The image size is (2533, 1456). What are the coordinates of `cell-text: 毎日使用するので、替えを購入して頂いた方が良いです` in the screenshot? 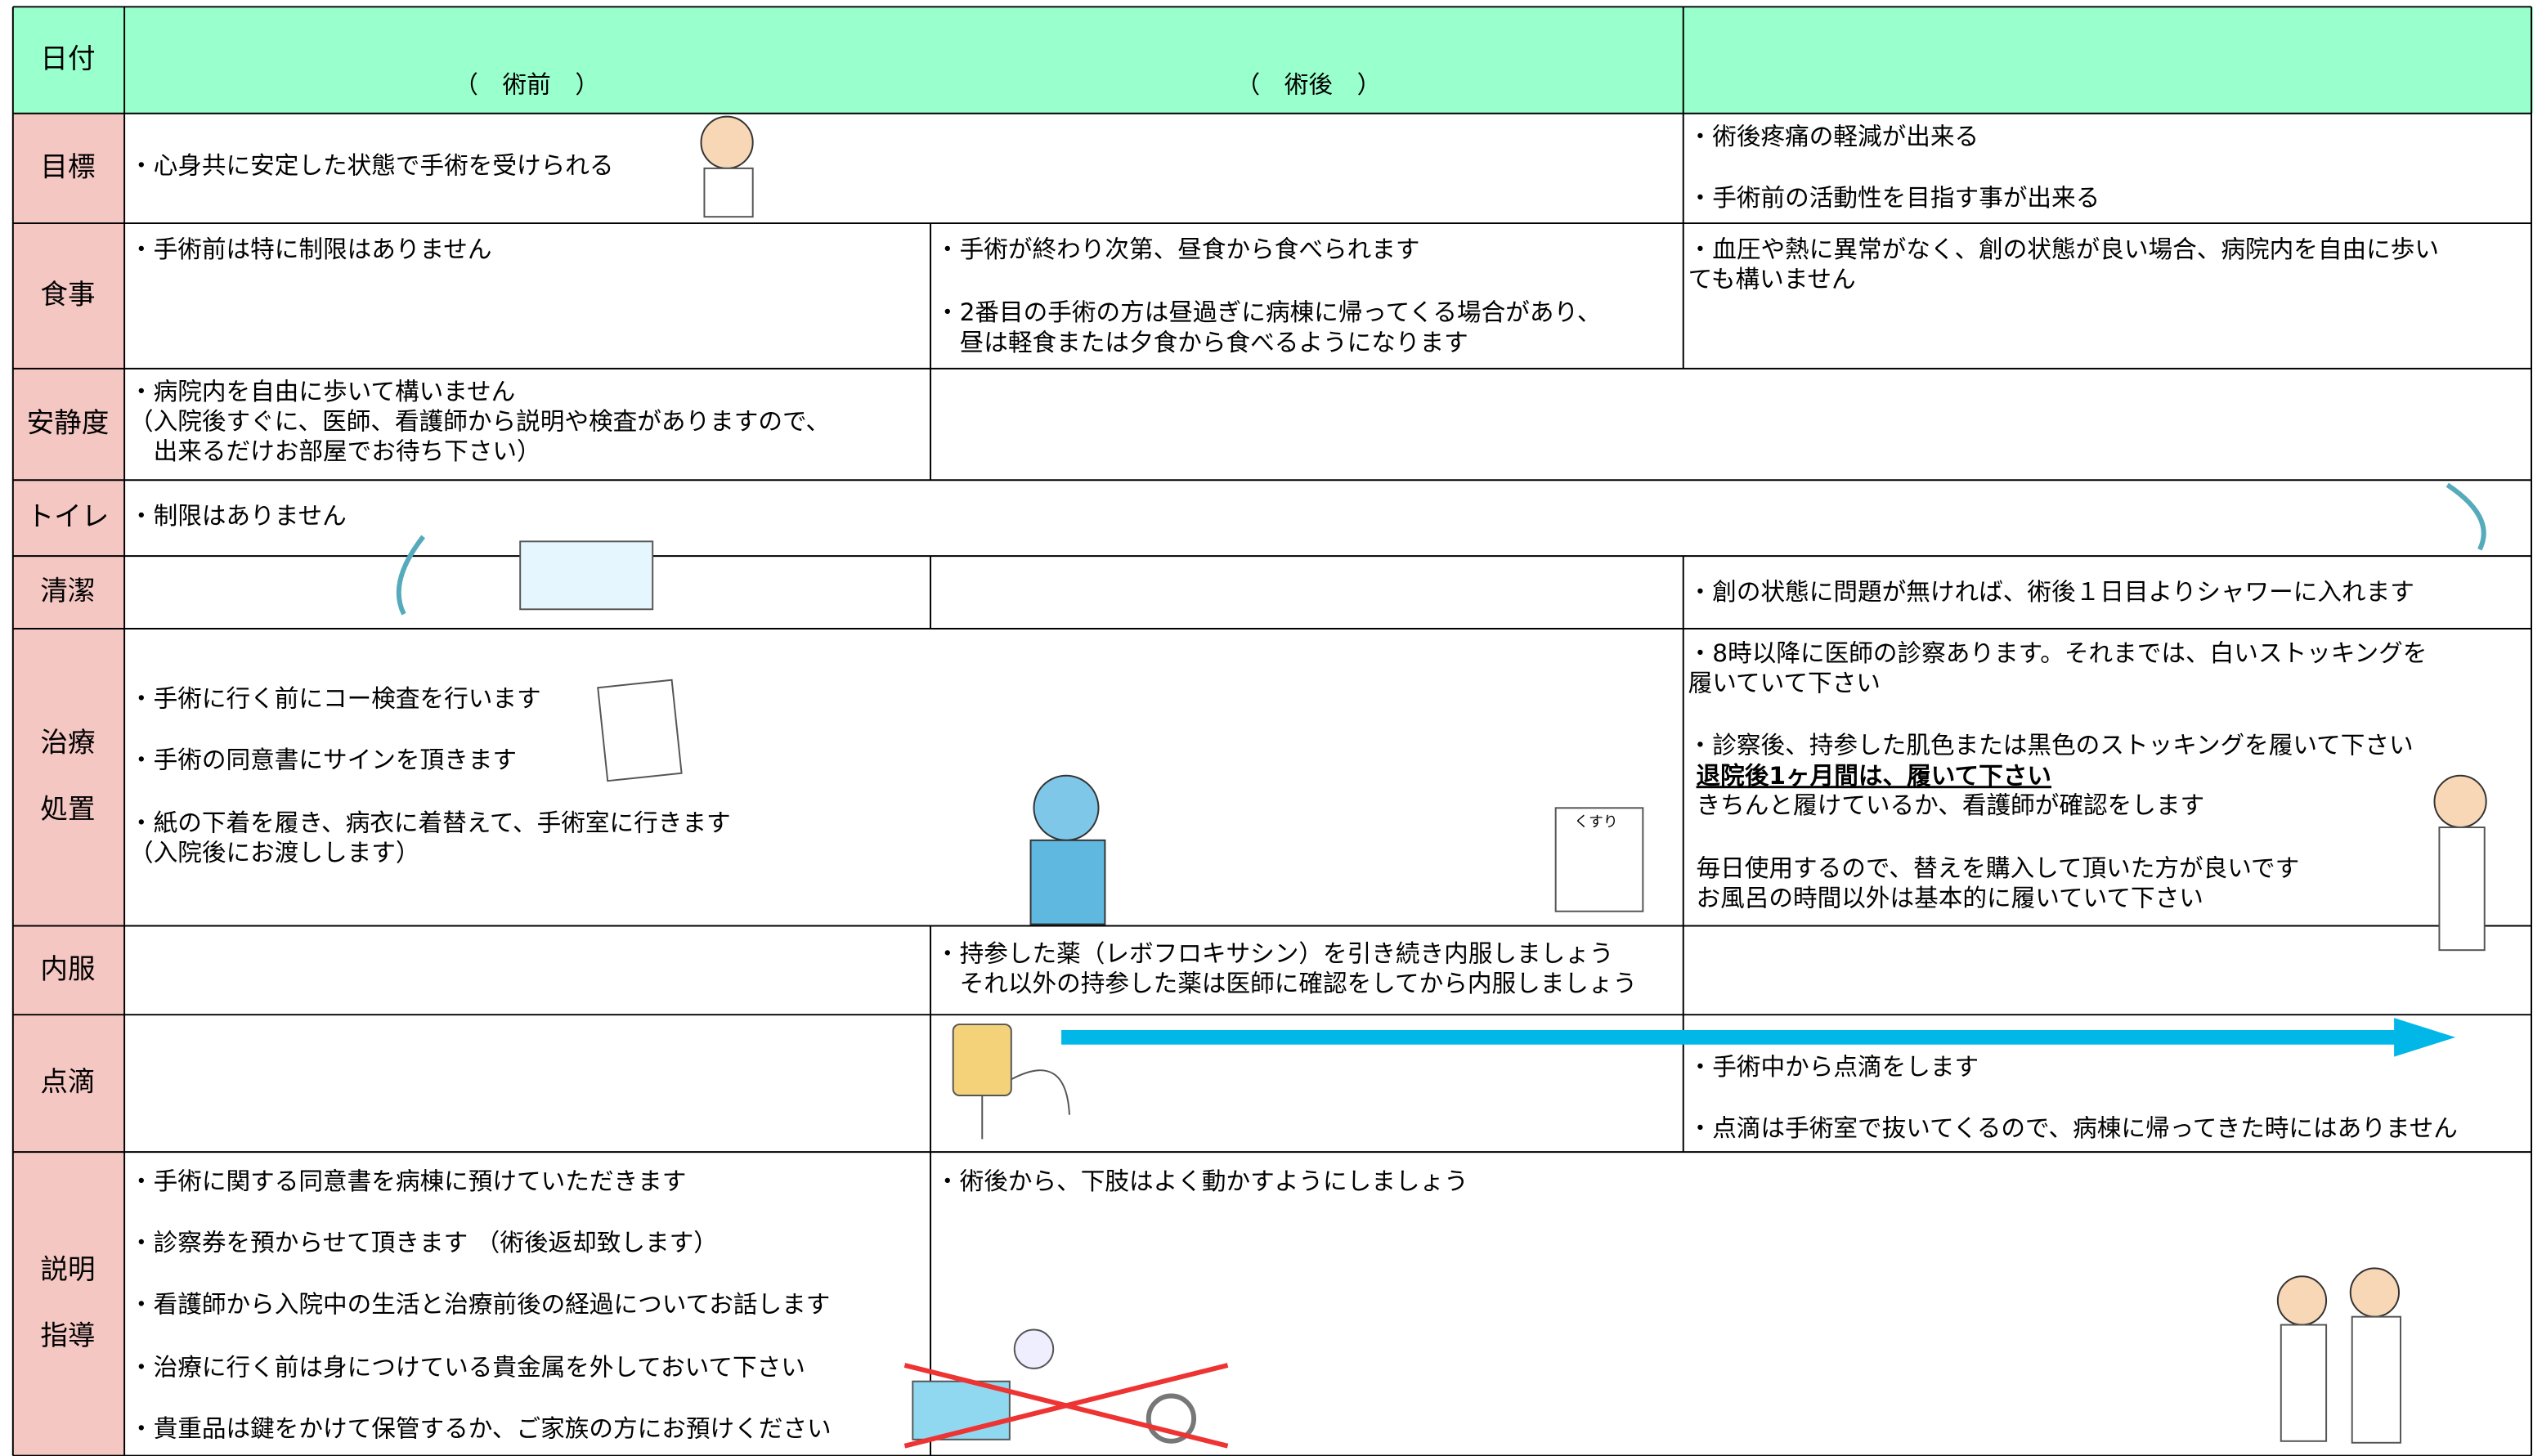 It's located at (1998, 867).